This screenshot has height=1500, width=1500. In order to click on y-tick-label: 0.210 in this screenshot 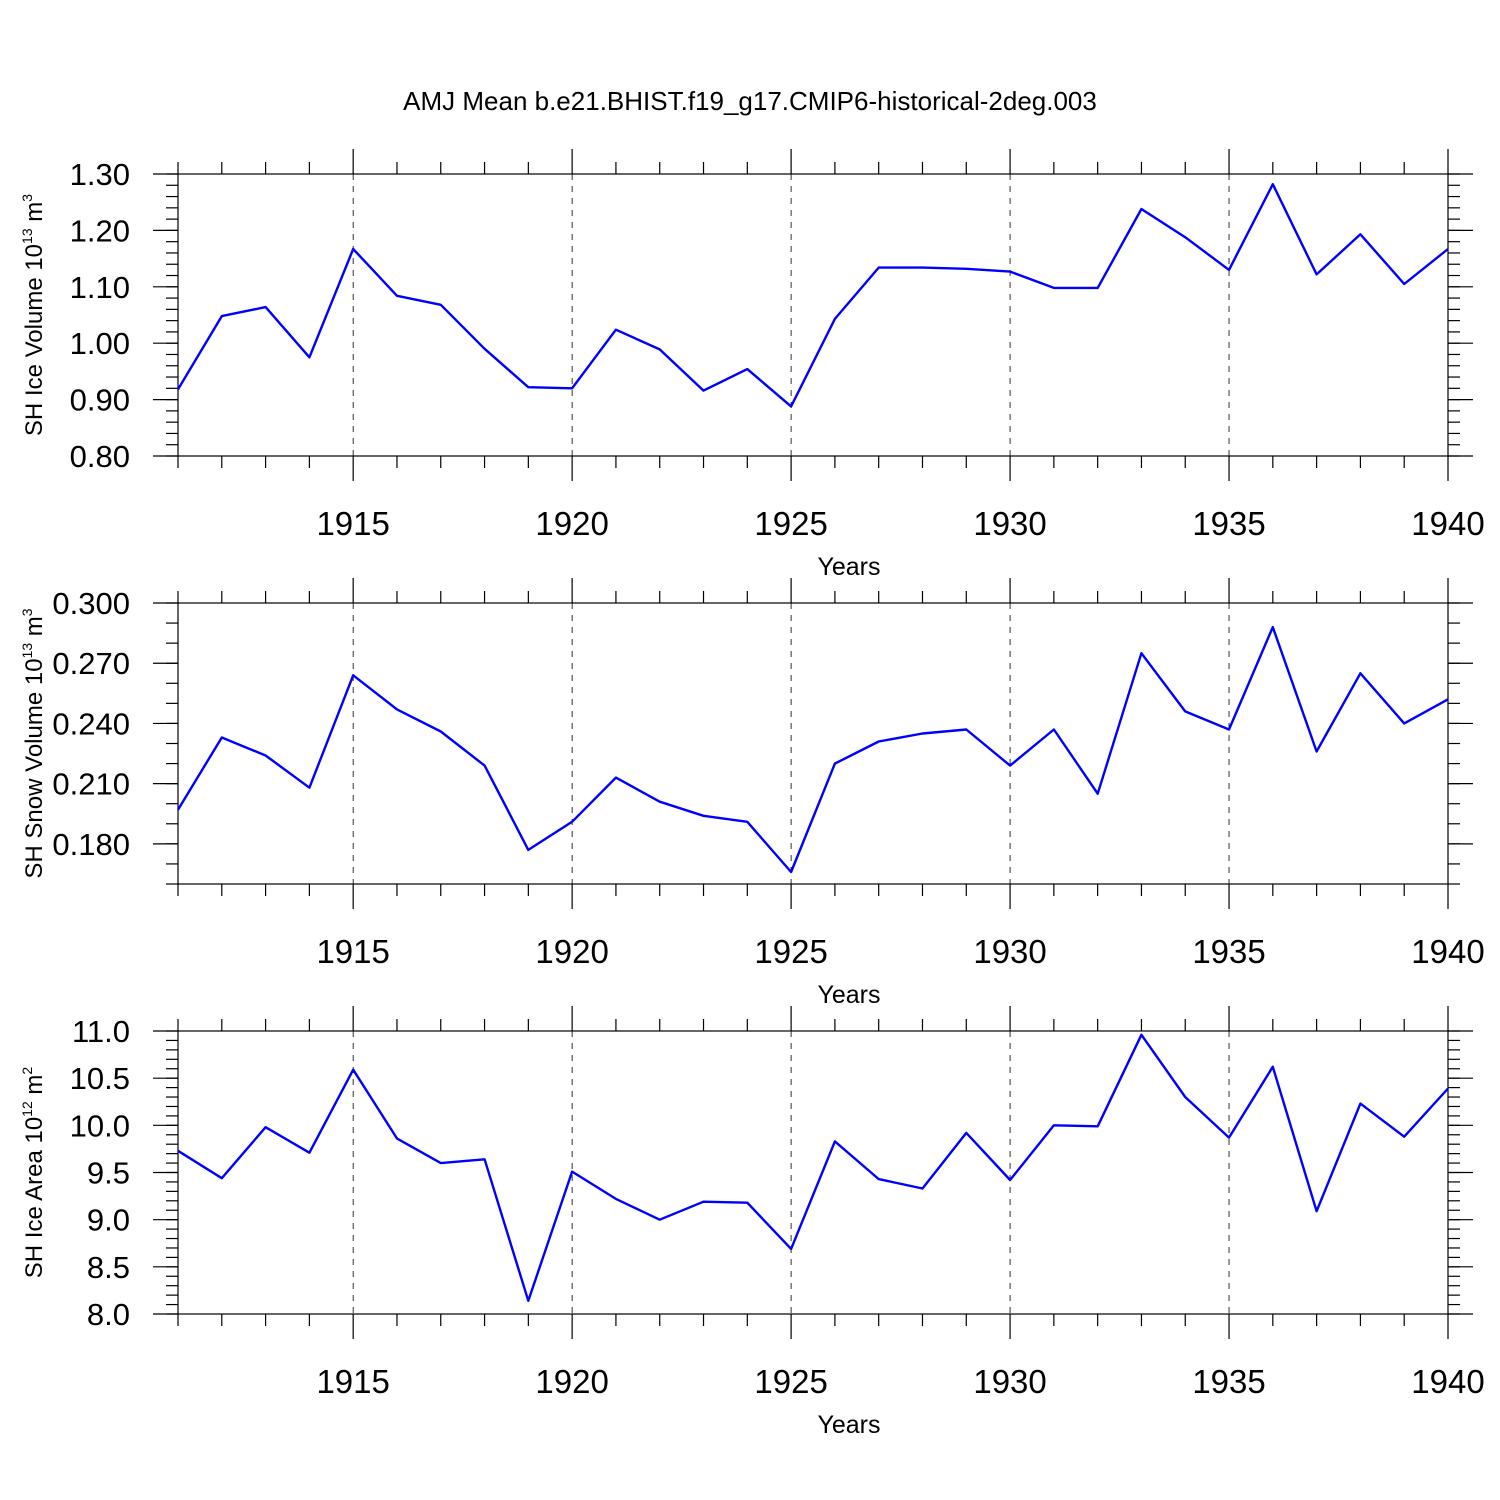, I will do `click(91, 784)`.